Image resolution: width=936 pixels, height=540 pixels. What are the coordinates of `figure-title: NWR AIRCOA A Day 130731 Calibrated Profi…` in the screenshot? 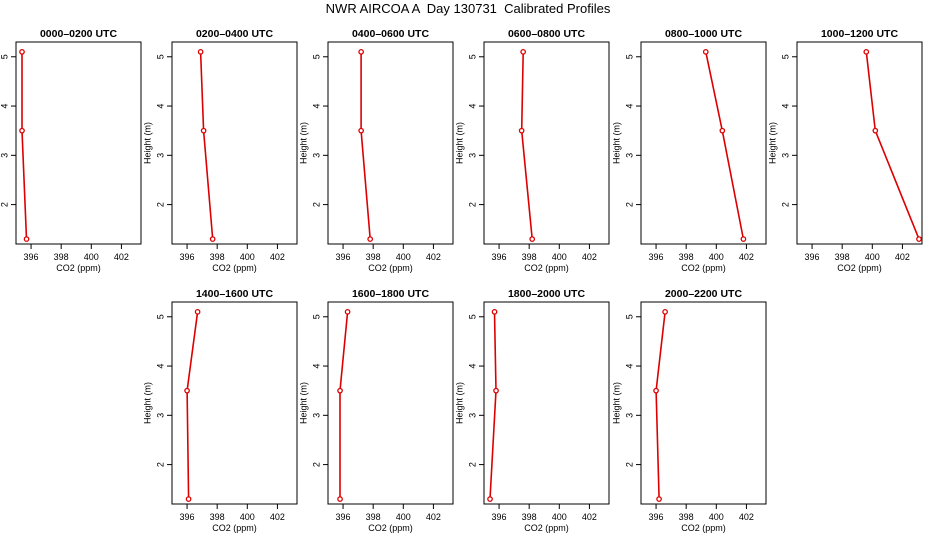 It's located at (468, 8).